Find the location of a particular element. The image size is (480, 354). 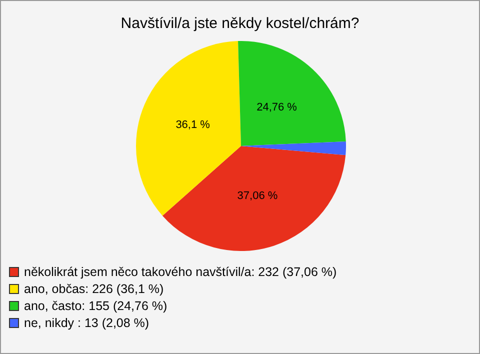

legend-label: ano, často: 155 (24,76 %) is located at coordinates (96, 305).